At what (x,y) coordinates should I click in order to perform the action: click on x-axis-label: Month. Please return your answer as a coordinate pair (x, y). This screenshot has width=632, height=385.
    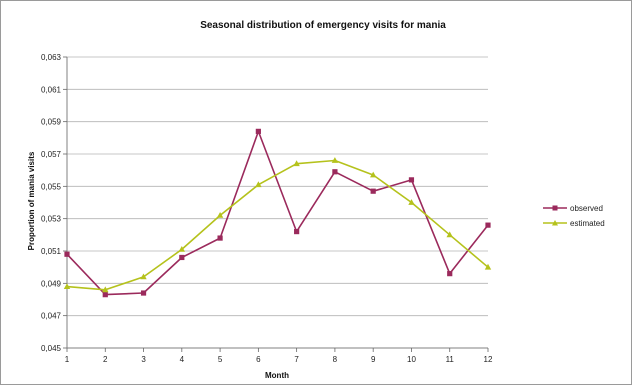
    Looking at the image, I should click on (277, 375).